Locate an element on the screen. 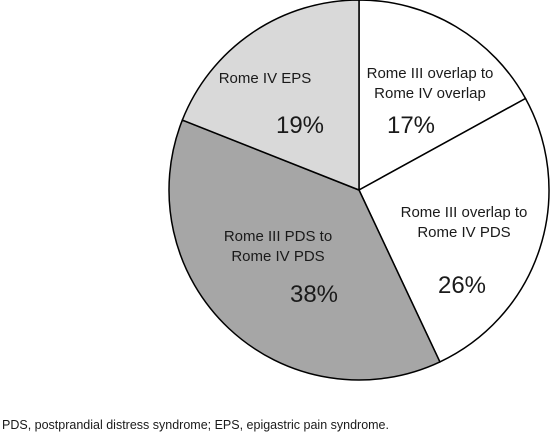  slice-label-1-line-1: Rome III overlap to is located at coordinates (430, 73).